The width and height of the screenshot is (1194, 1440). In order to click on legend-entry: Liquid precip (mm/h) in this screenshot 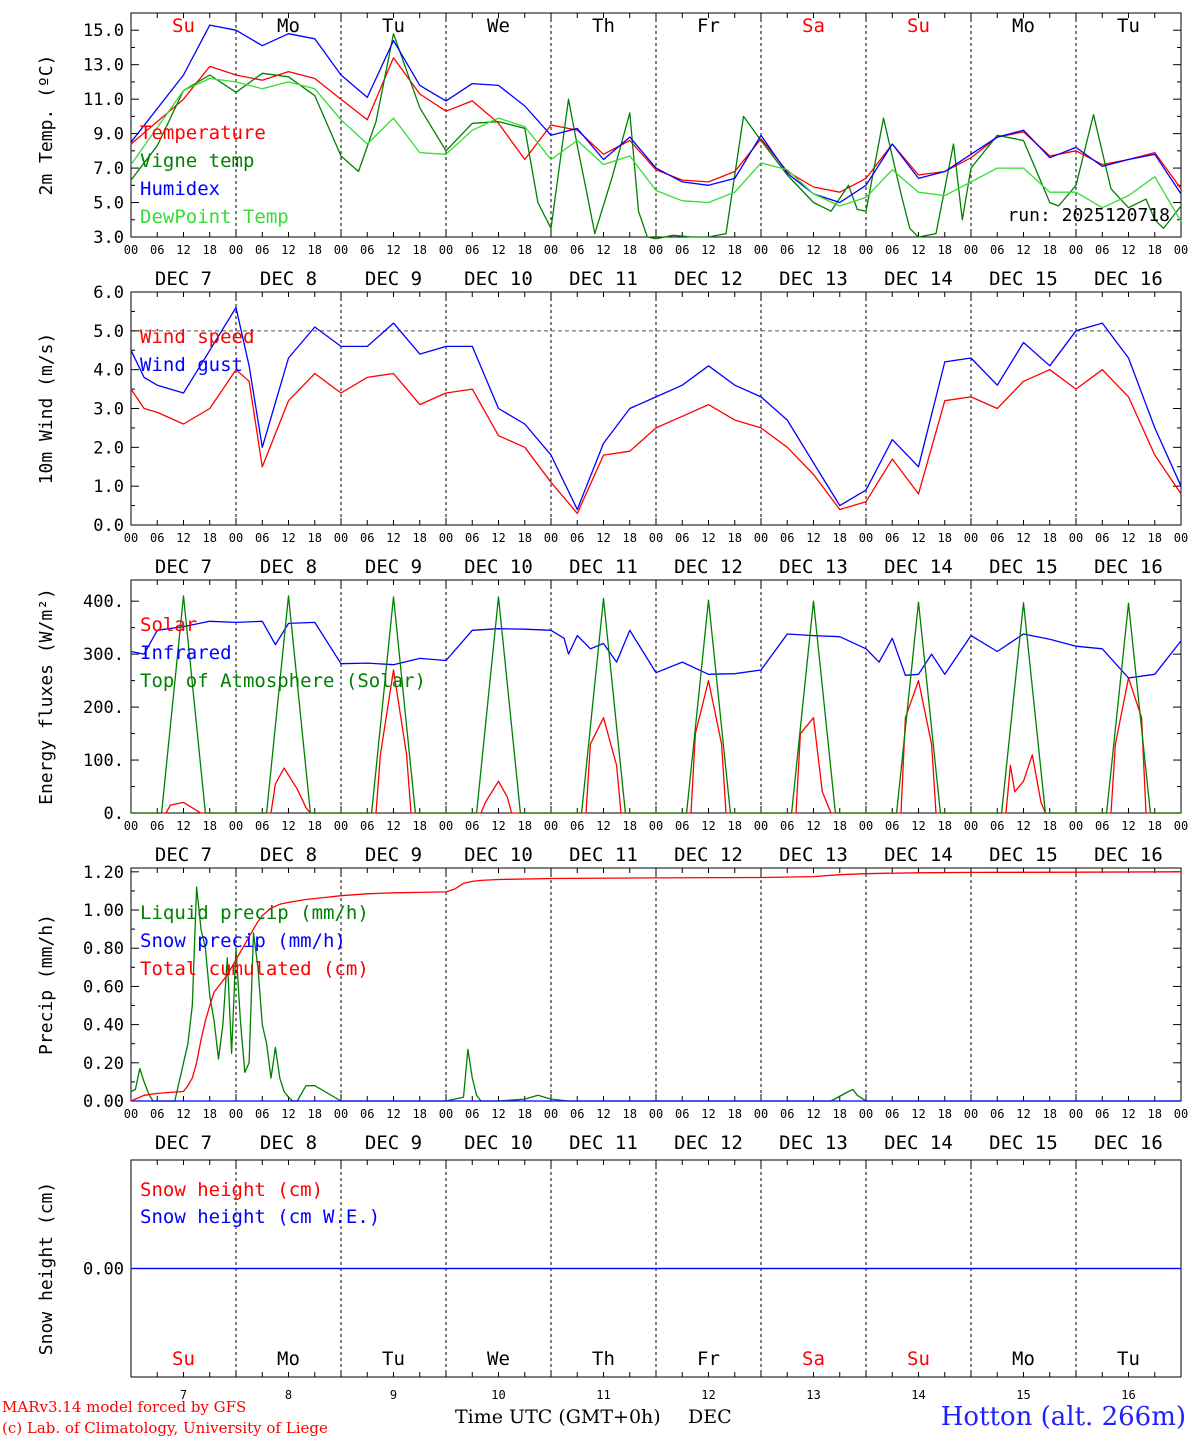, I will do `click(254, 913)`.